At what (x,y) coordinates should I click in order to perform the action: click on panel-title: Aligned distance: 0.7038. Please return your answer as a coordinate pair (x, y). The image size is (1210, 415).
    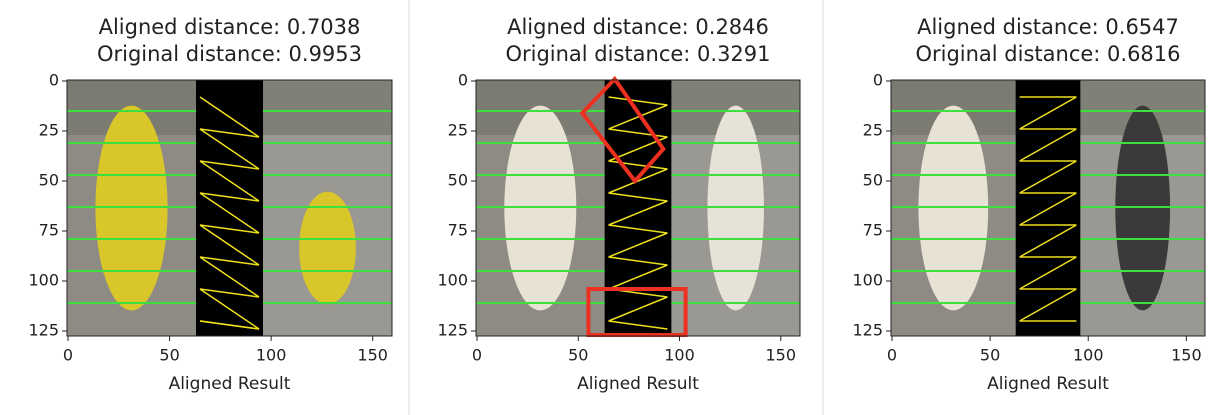
    Looking at the image, I should click on (230, 27).